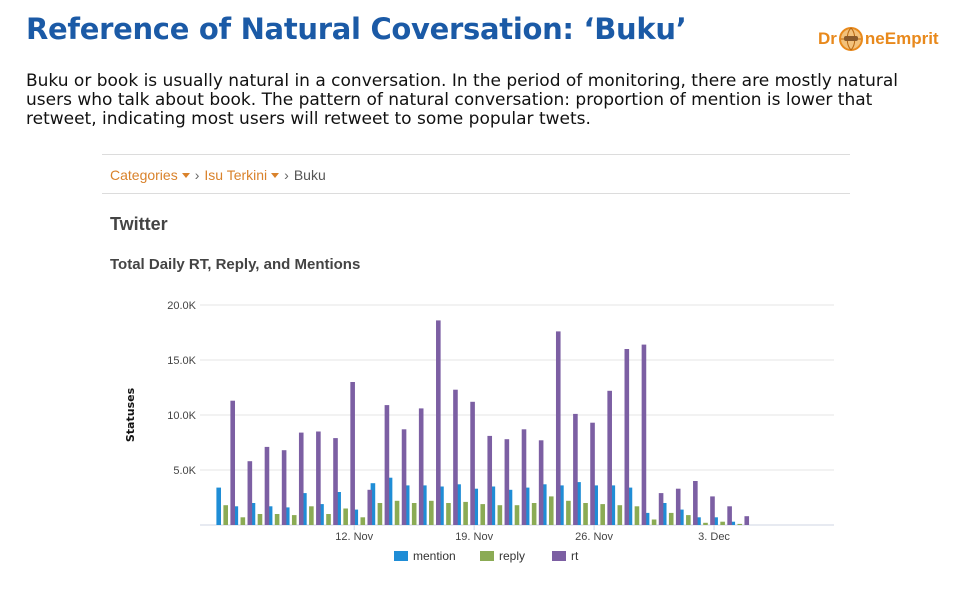  What do you see at coordinates (181, 361) in the screenshot?
I see `y-tick-label: 15.0K` at bounding box center [181, 361].